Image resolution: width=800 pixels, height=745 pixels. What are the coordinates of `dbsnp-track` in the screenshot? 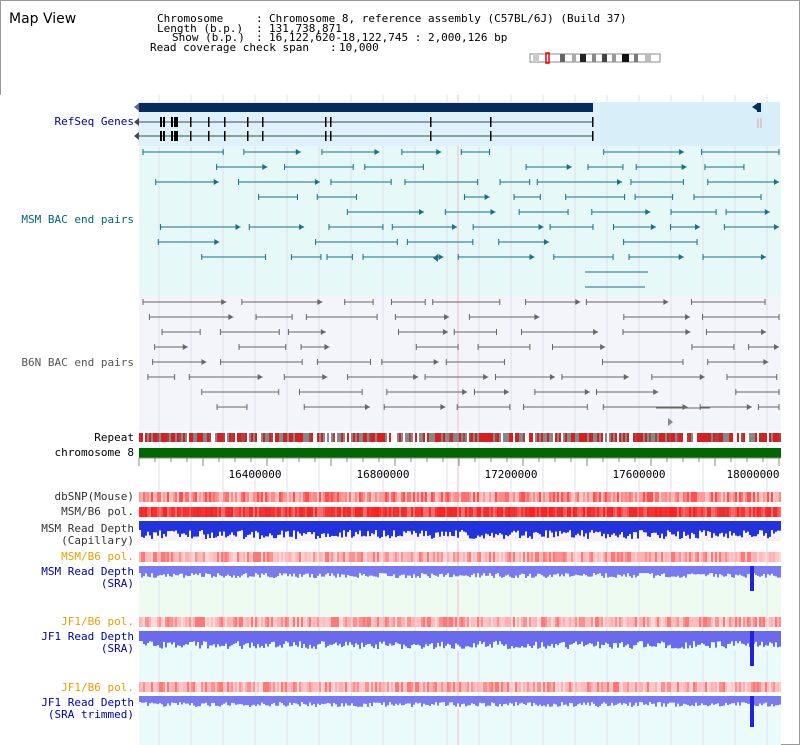 It's located at (460, 497).